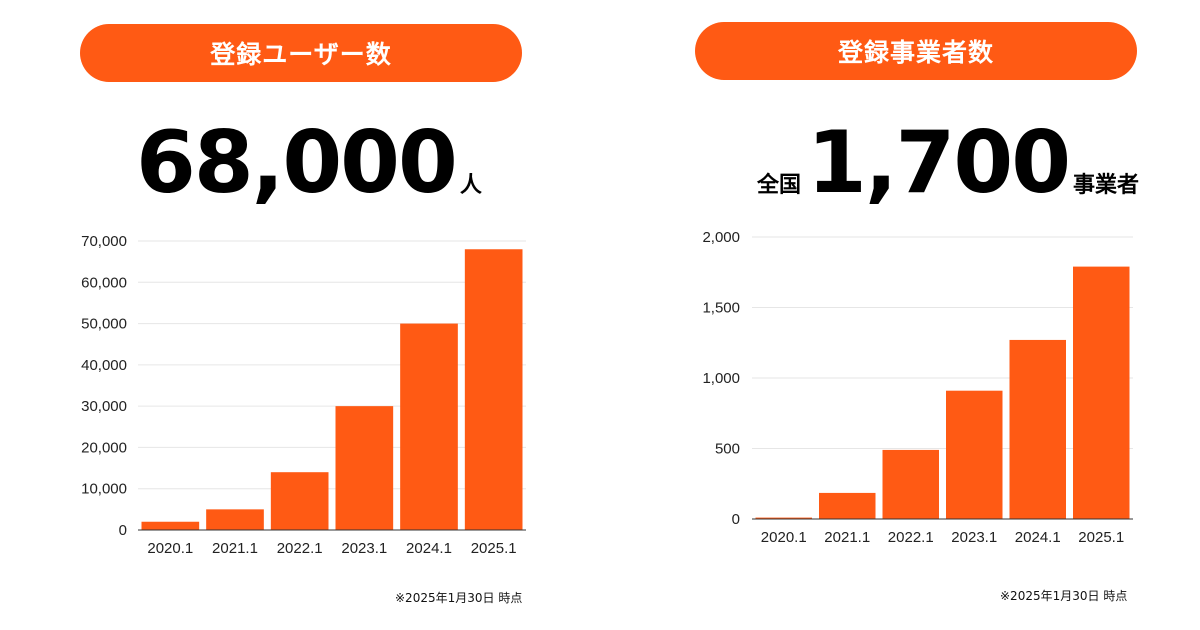  Describe the element at coordinates (721, 378) in the screenshot. I see `y-tick-label: 1,000` at that location.